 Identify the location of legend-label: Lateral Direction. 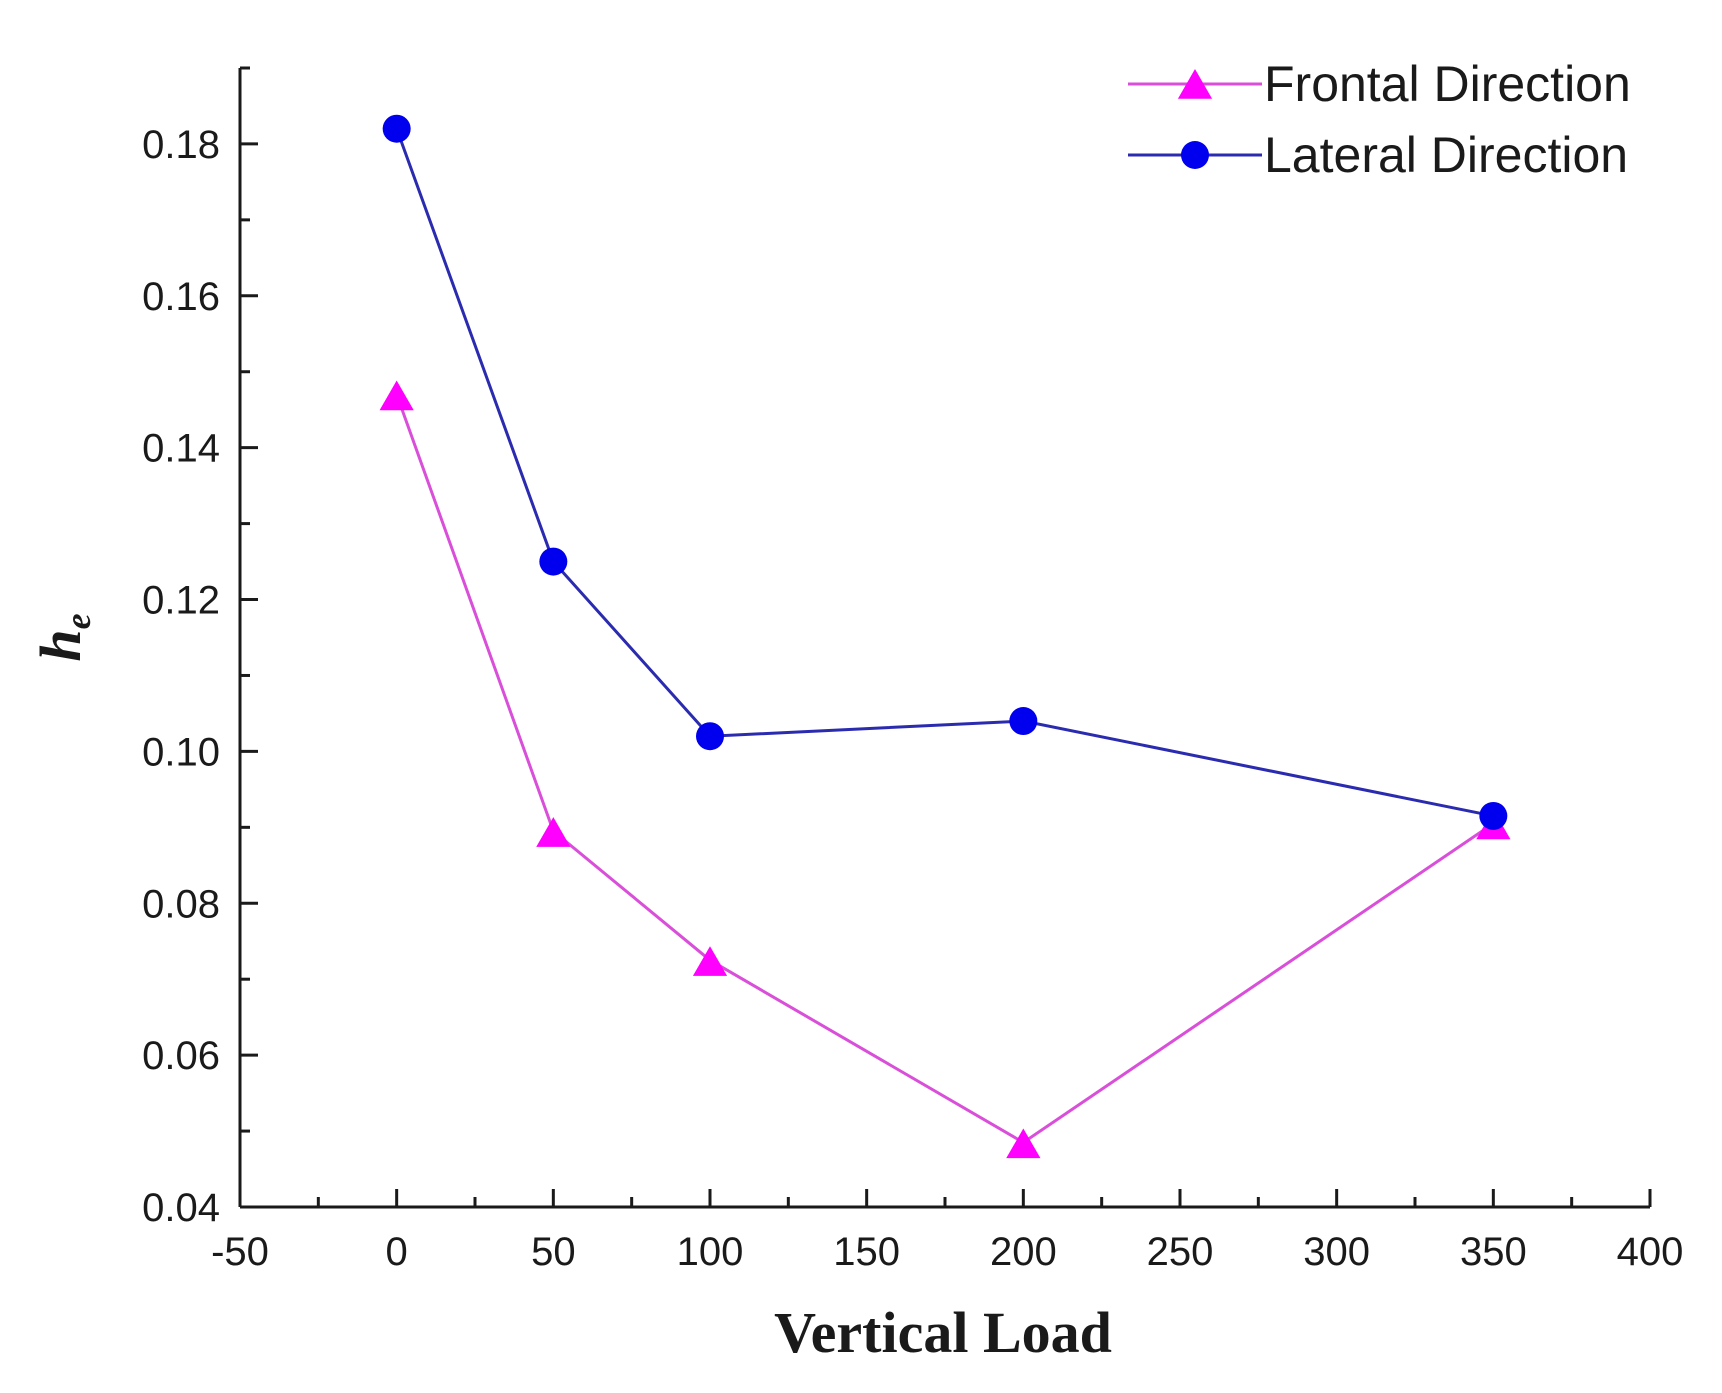
(1446, 155).